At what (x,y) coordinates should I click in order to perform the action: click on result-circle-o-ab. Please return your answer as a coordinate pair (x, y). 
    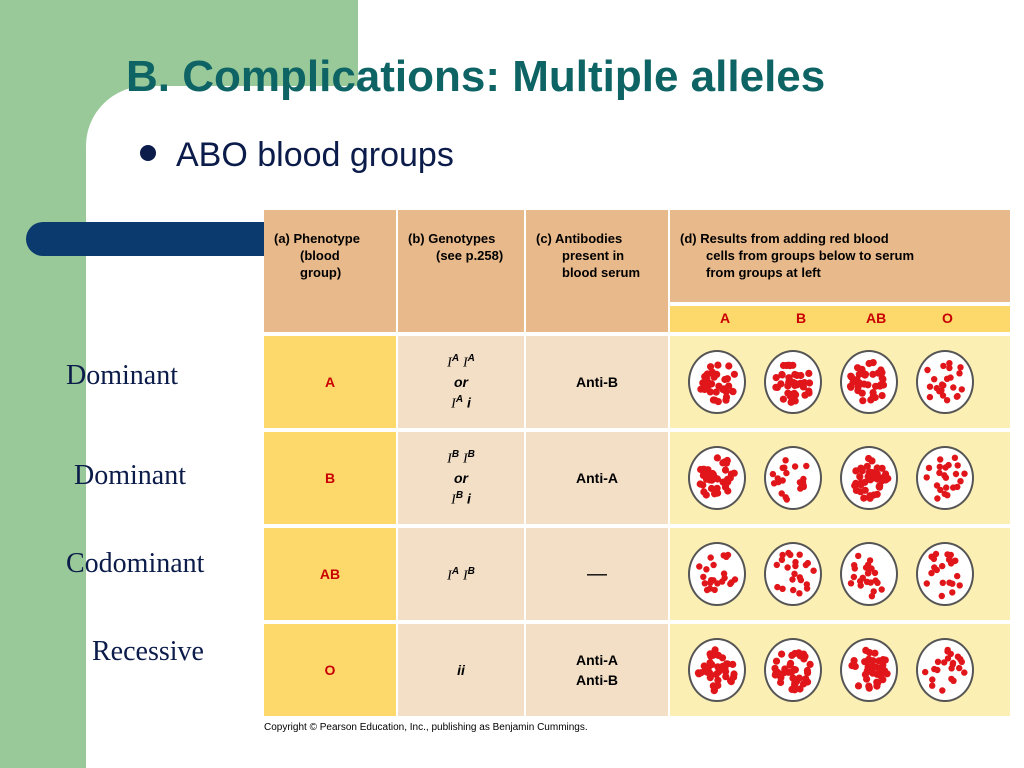
    Looking at the image, I should click on (869, 670).